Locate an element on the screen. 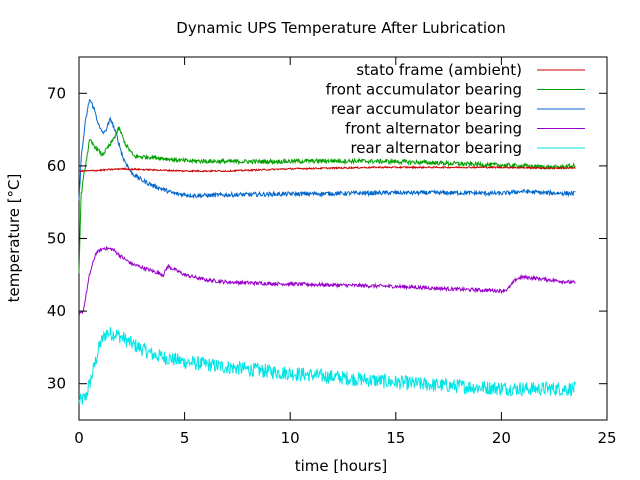 Image resolution: width=640 pixels, height=480 pixels. legend-label-2: front accumulator bearing is located at coordinates (424, 90).